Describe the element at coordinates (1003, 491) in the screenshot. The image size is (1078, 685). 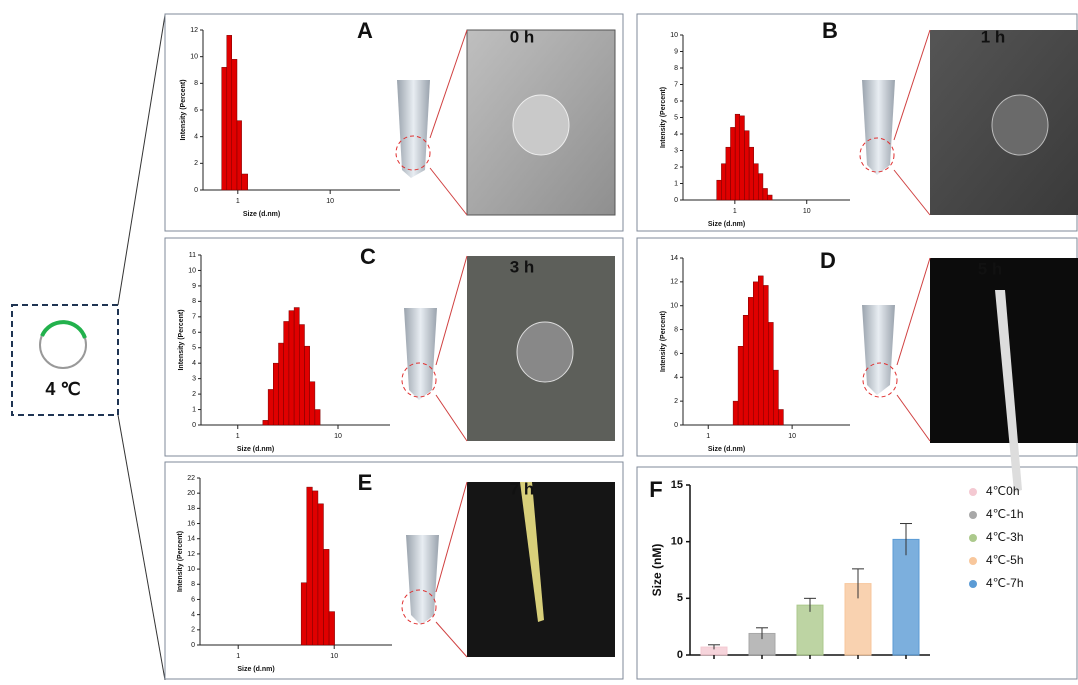
I see `legend-label: 4℃0h` at that location.